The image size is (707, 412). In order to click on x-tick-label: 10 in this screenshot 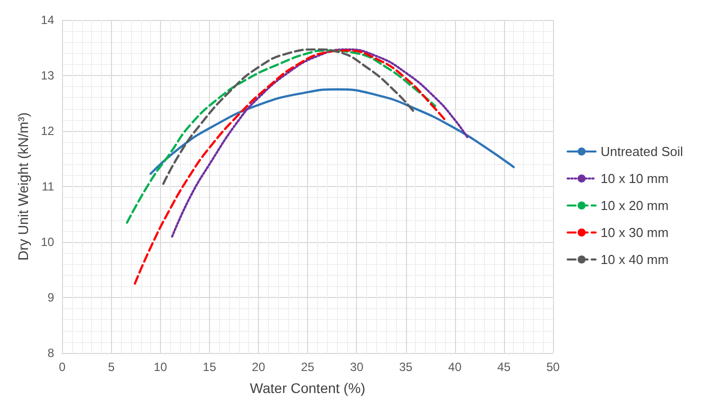, I will do `click(161, 367)`.